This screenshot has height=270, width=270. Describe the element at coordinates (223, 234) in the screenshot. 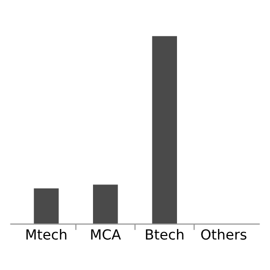

I see `x-tick-label: Others` at that location.